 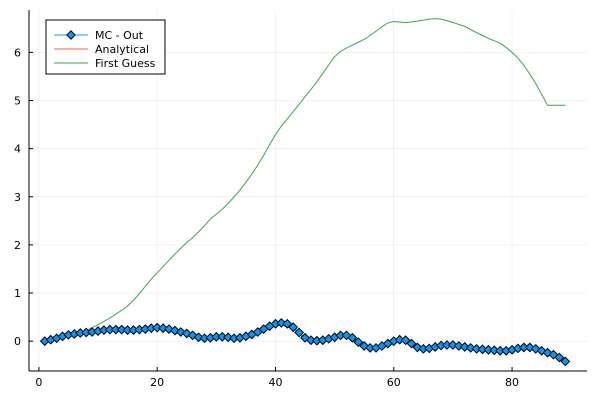 What do you see at coordinates (125, 63) in the screenshot?
I see `legend-label: First Guess` at bounding box center [125, 63].